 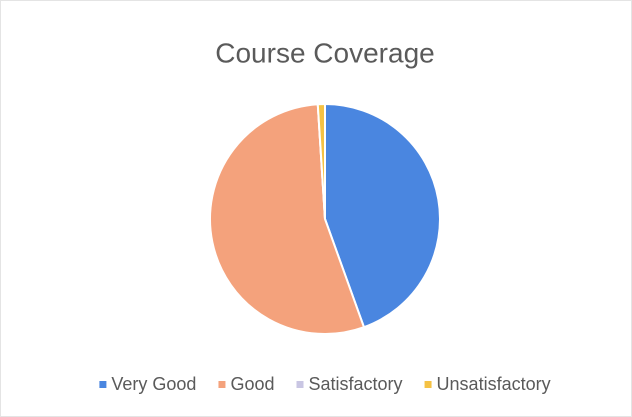 I want to click on legend-label: Satisfactory, so click(x=356, y=384).